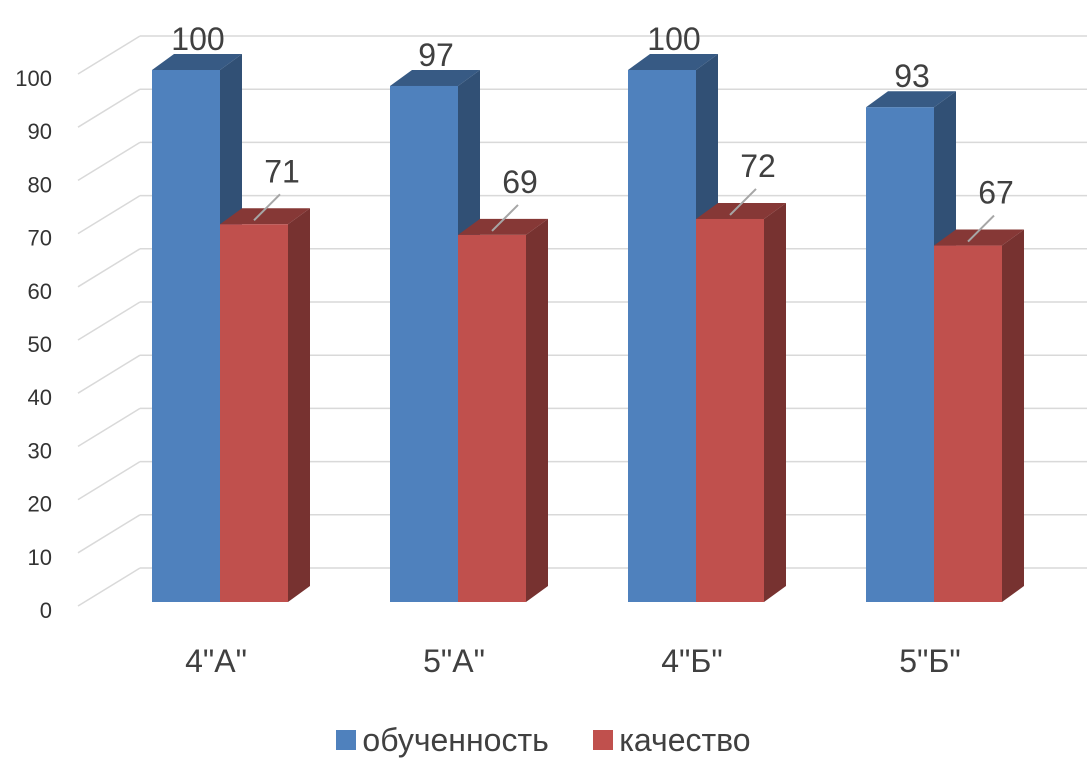 This screenshot has height=760, width=1087. Describe the element at coordinates (520, 182) in the screenshot. I see `data-label-series-1-cat-1: 69` at that location.